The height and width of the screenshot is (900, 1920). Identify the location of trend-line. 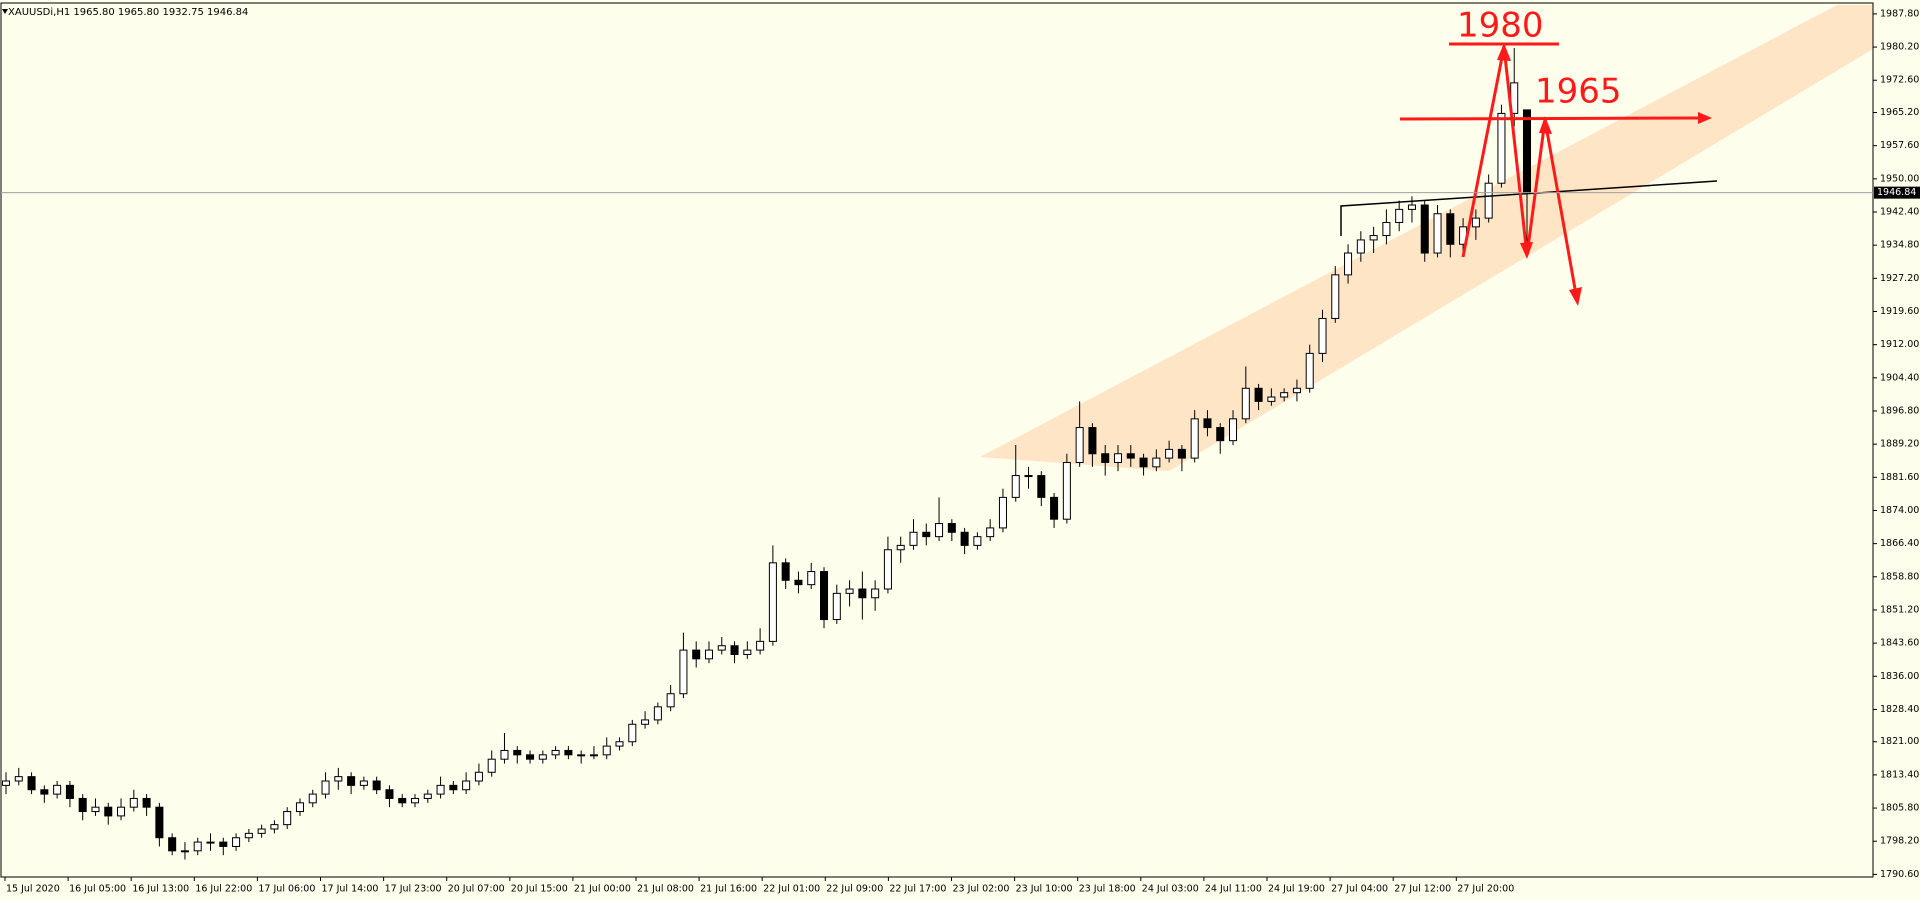
(1529, 208).